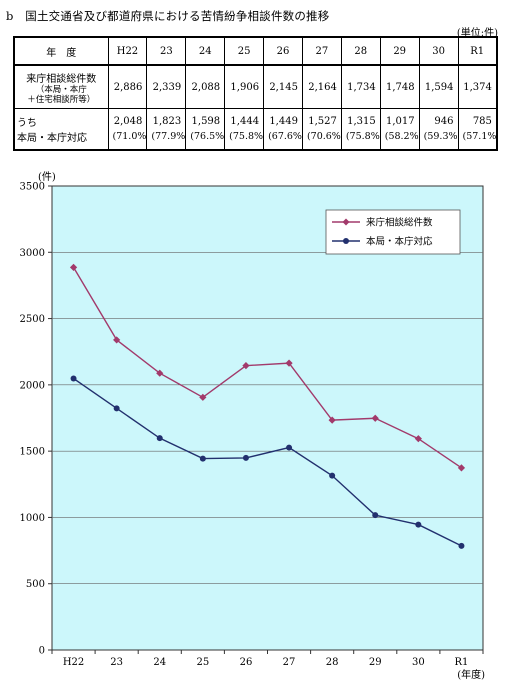  Describe the element at coordinates (207, 136) in the screenshot. I see `hq-percent-value: (76.5%)` at that location.